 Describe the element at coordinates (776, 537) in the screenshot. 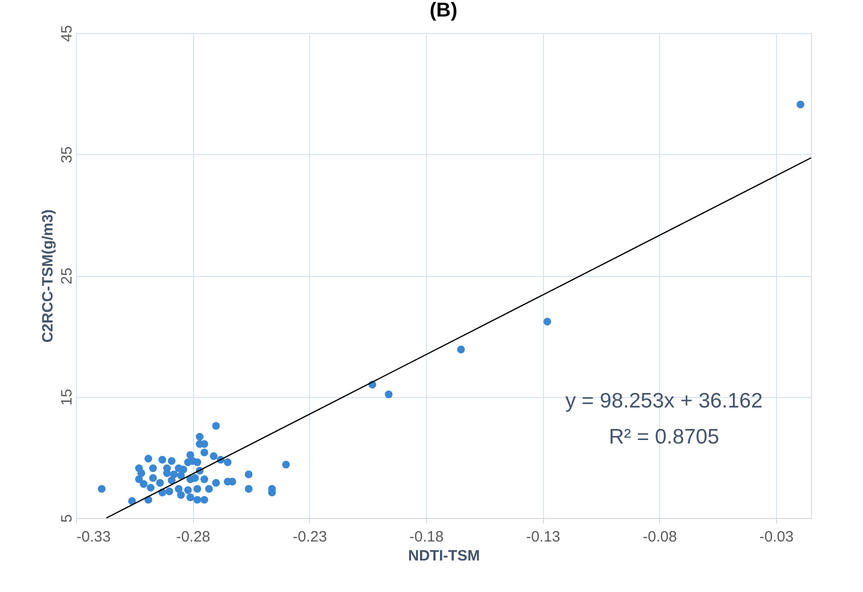

I see `x-tick-label: -0.03` at that location.